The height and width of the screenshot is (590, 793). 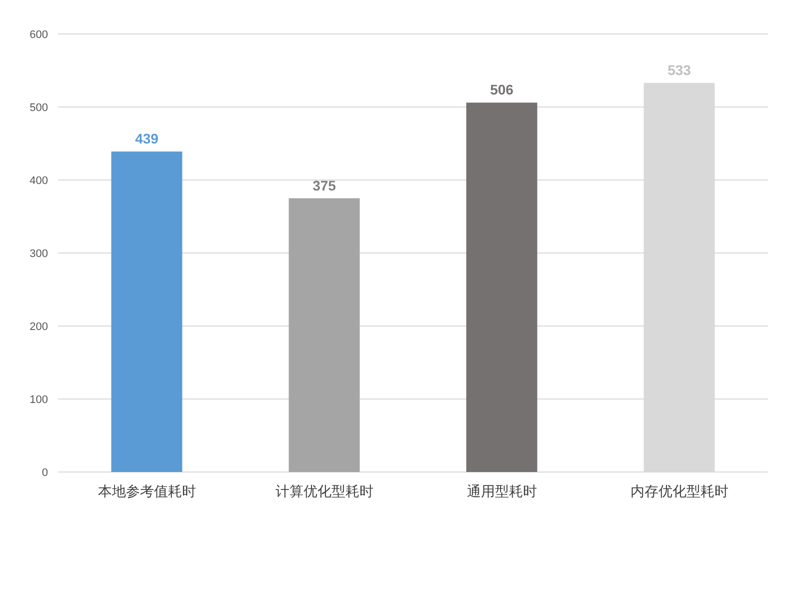 I want to click on x-tick-label: 内存优化型耗时, so click(x=679, y=491).